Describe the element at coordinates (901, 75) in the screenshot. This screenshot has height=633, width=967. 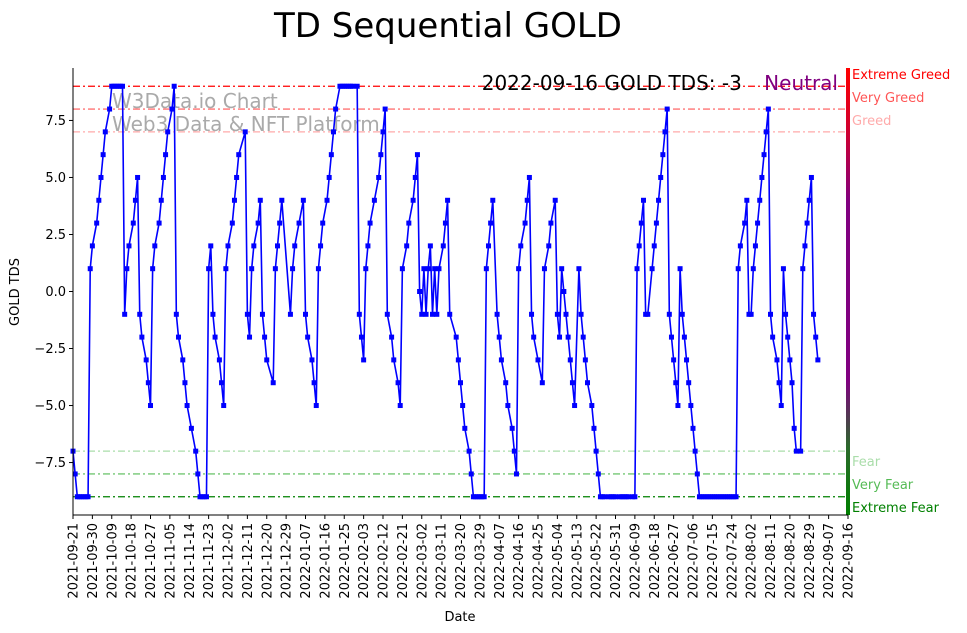
I see `level-label-extreme-greed: Extreme Greed` at that location.